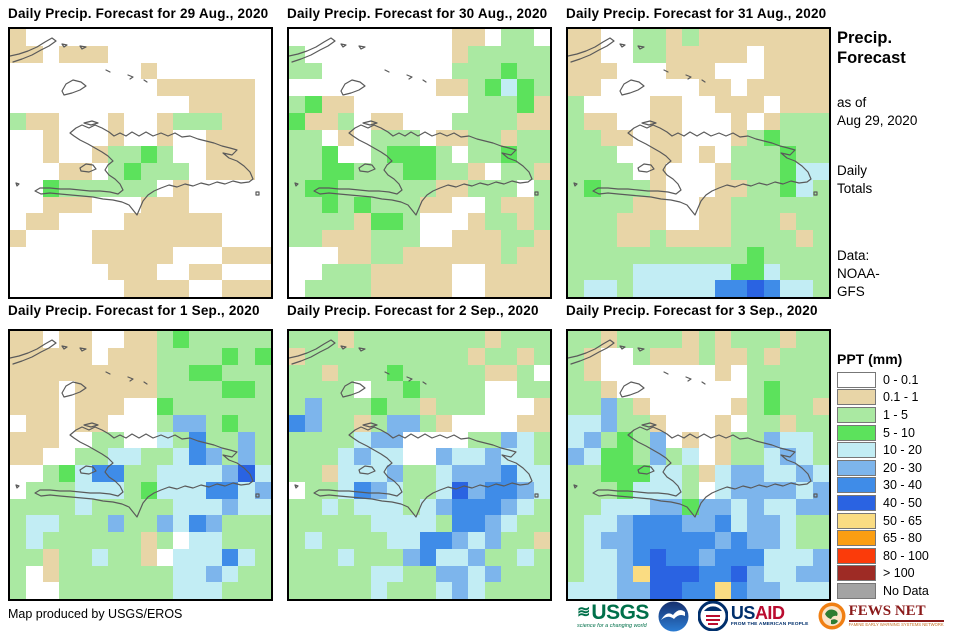 The height and width of the screenshot is (635, 970). I want to click on legend-item: > 100, so click(883, 574).